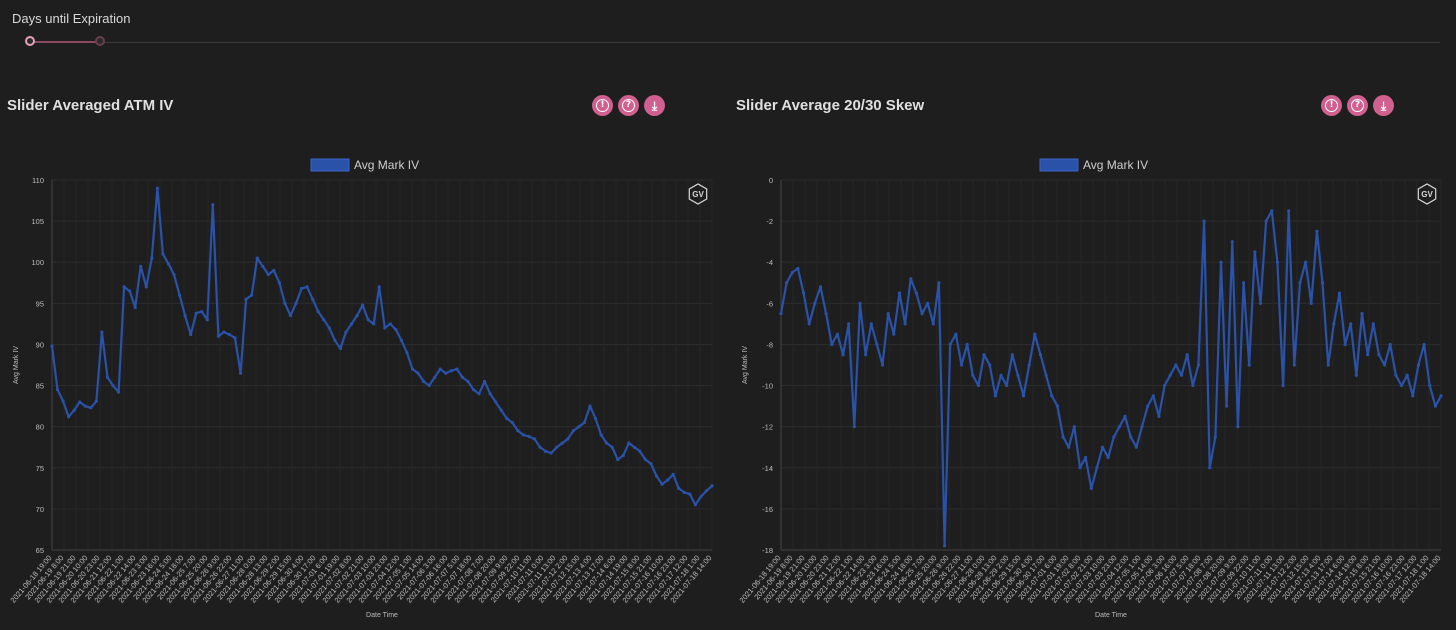  What do you see at coordinates (767, 386) in the screenshot?
I see `y-tick-label: -10` at bounding box center [767, 386].